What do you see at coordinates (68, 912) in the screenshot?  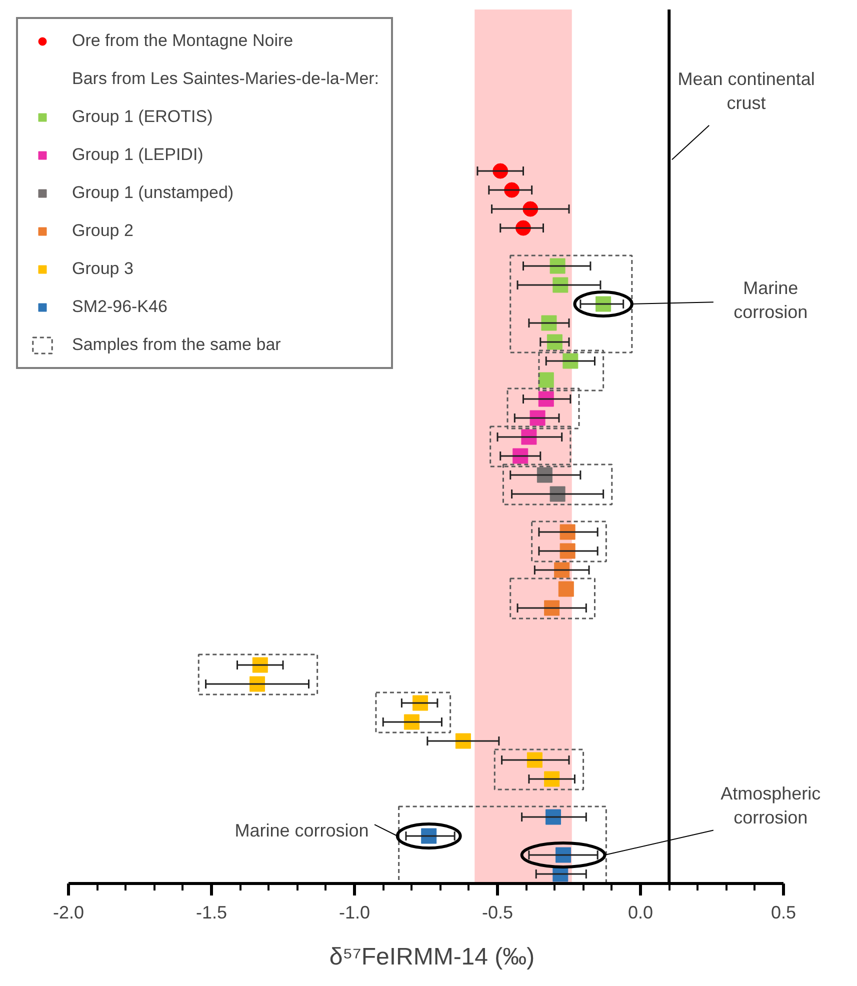 I see `x-tick-label: -2.0` at bounding box center [68, 912].